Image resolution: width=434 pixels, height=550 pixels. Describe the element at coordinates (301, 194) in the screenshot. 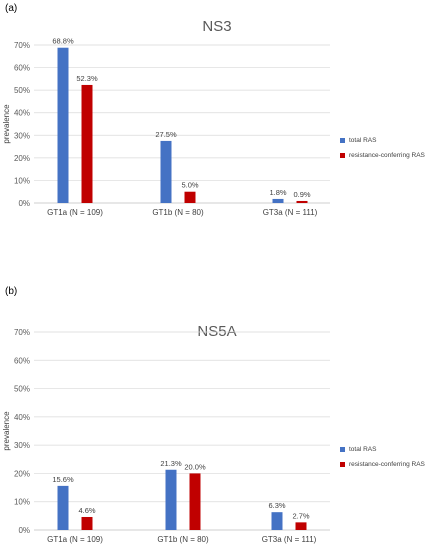

I see `data-label: 0.9%` at that location.